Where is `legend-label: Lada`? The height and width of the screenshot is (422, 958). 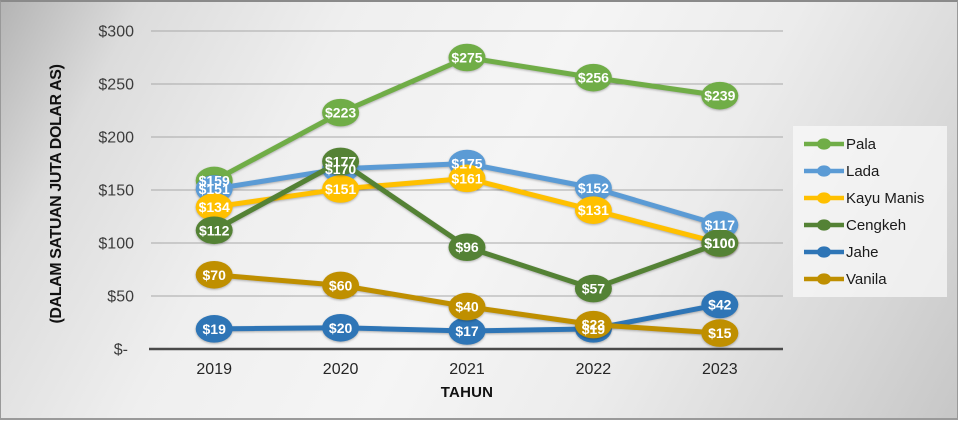
legend-label: Lada is located at coordinates (863, 171).